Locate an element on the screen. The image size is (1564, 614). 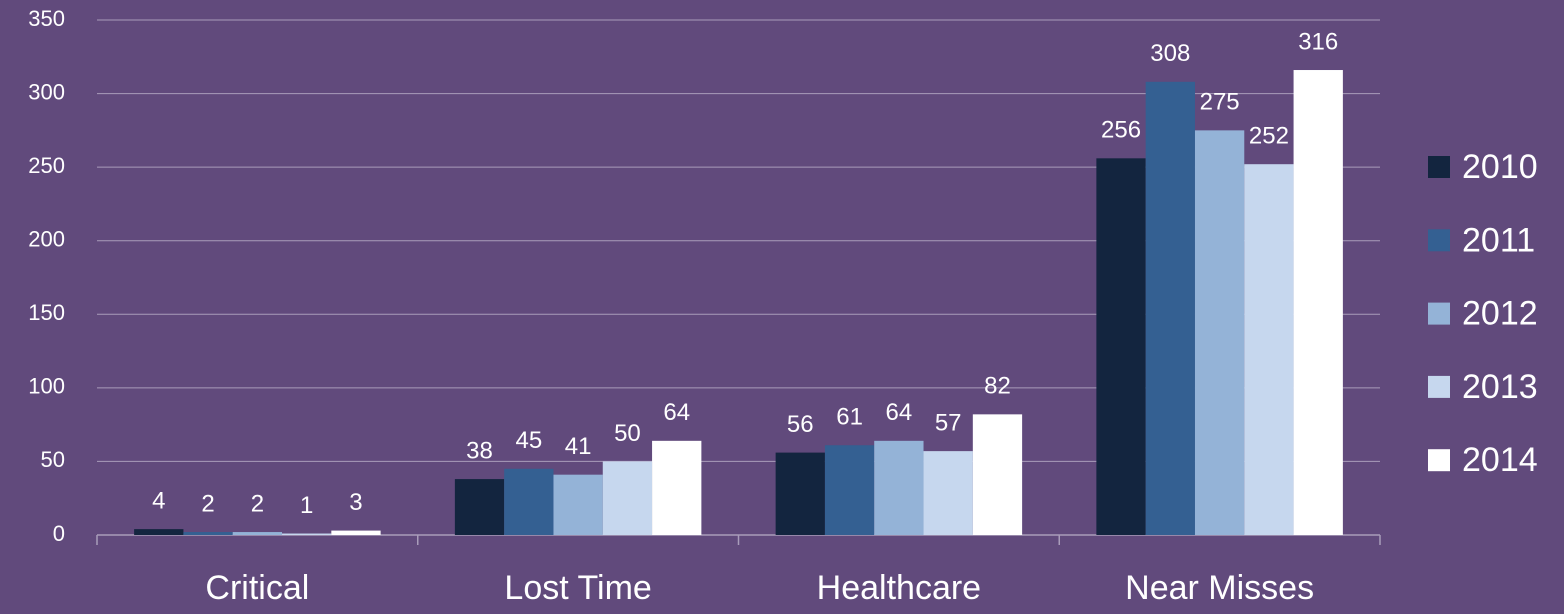
y-tick-label: 300 is located at coordinates (46, 91).